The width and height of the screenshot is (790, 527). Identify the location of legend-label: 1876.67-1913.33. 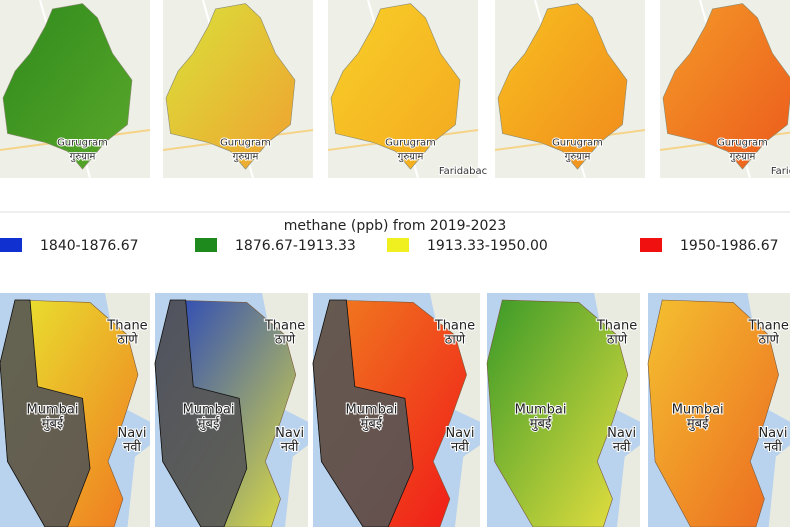
(295, 246).